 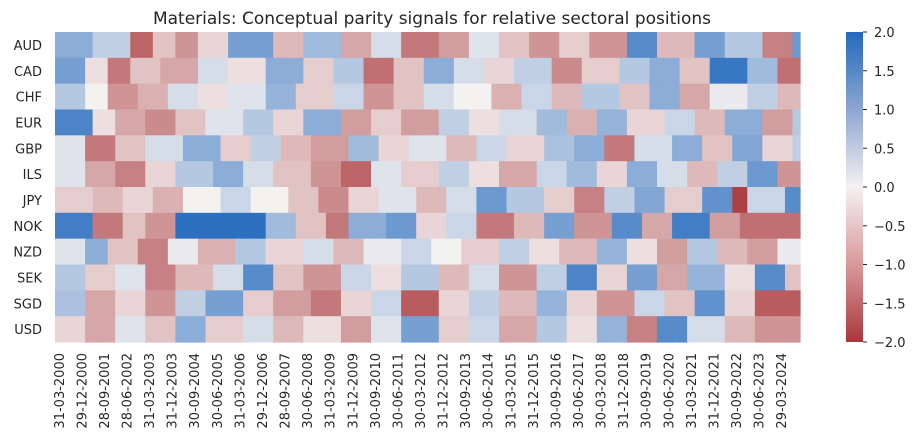 What do you see at coordinates (105, 391) in the screenshot?
I see `x-tick-label: 28-09-2001` at bounding box center [105, 391].